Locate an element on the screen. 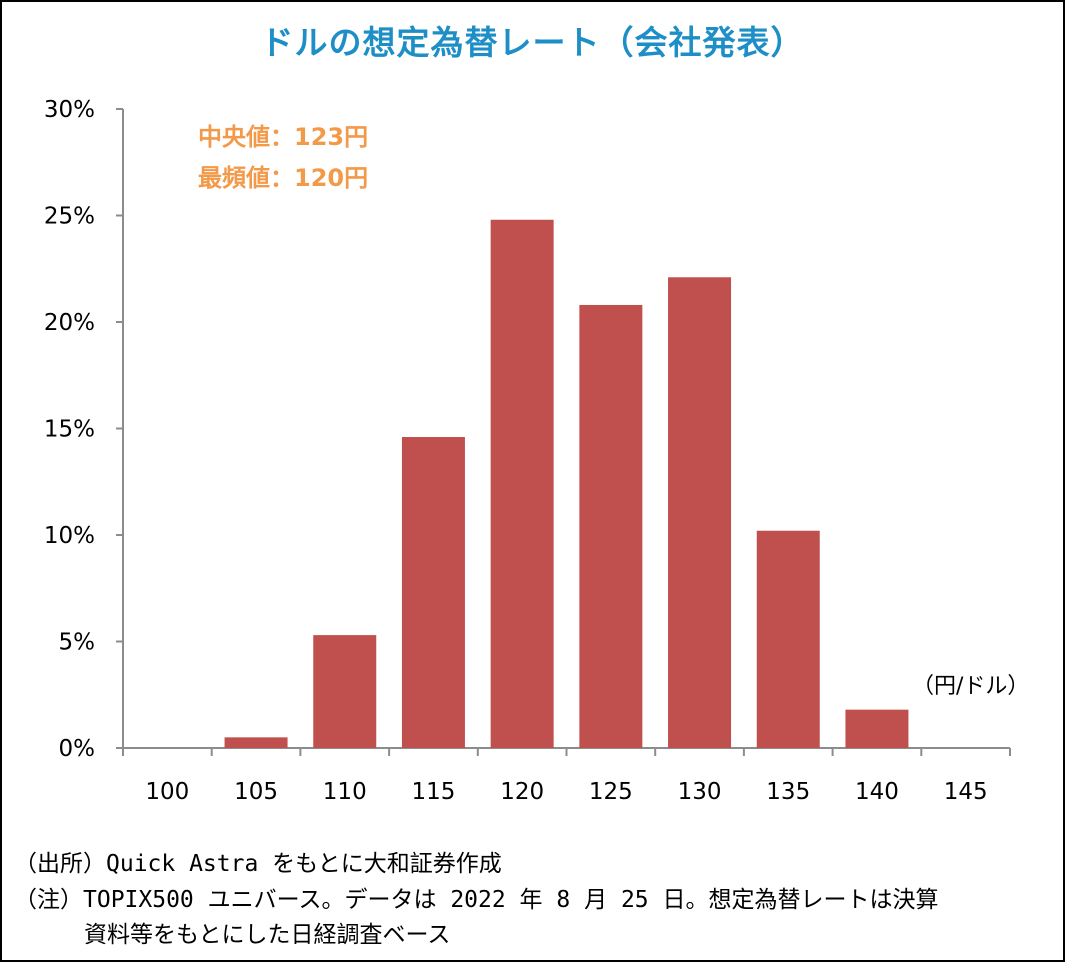  footnote-line-2: 資料等をもとにした日経調査ベース is located at coordinates (267, 935).